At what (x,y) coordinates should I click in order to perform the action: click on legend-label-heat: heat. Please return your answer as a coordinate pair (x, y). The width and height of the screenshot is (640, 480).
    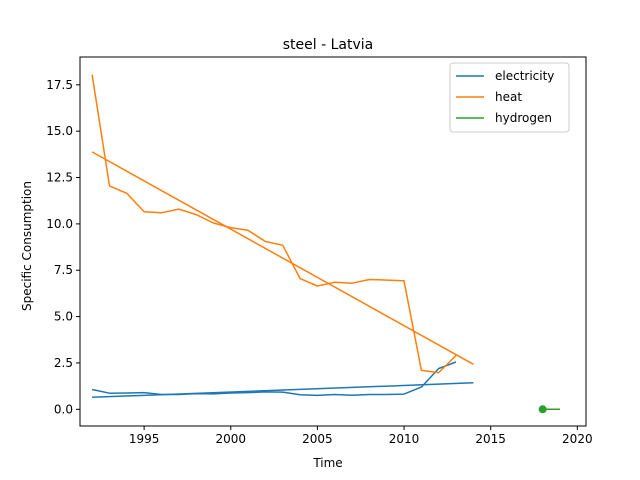
    Looking at the image, I should click on (508, 97).